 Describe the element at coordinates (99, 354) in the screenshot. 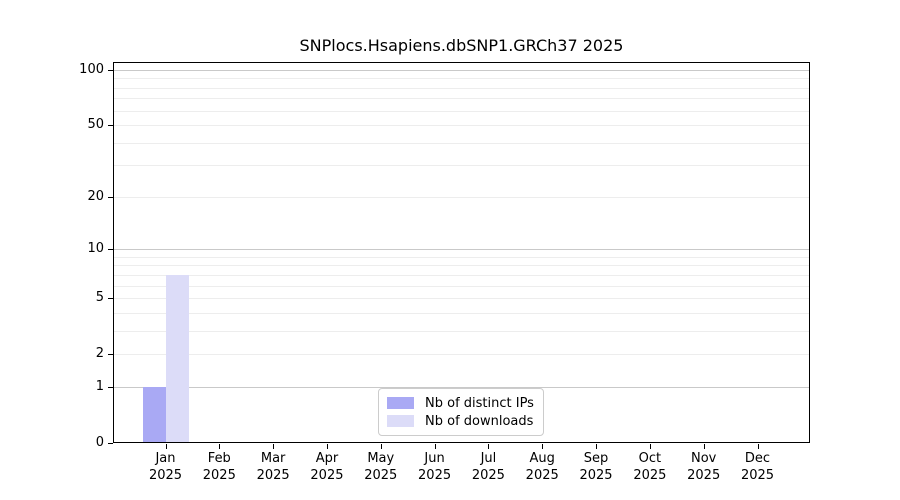

I see `y-tick-label: 2` at that location.